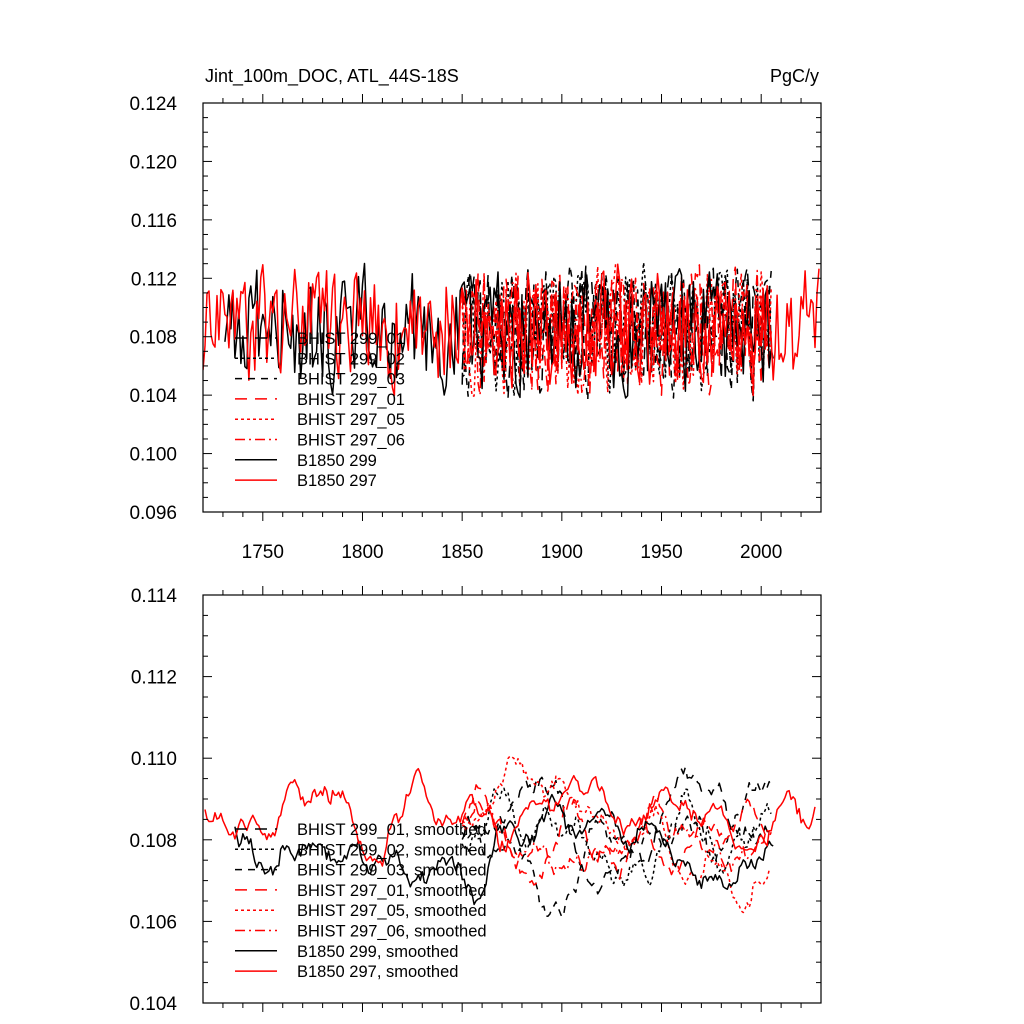 The image size is (1024, 1024). What do you see at coordinates (263, 552) in the screenshot?
I see `x-tick-label: 1750` at bounding box center [263, 552].